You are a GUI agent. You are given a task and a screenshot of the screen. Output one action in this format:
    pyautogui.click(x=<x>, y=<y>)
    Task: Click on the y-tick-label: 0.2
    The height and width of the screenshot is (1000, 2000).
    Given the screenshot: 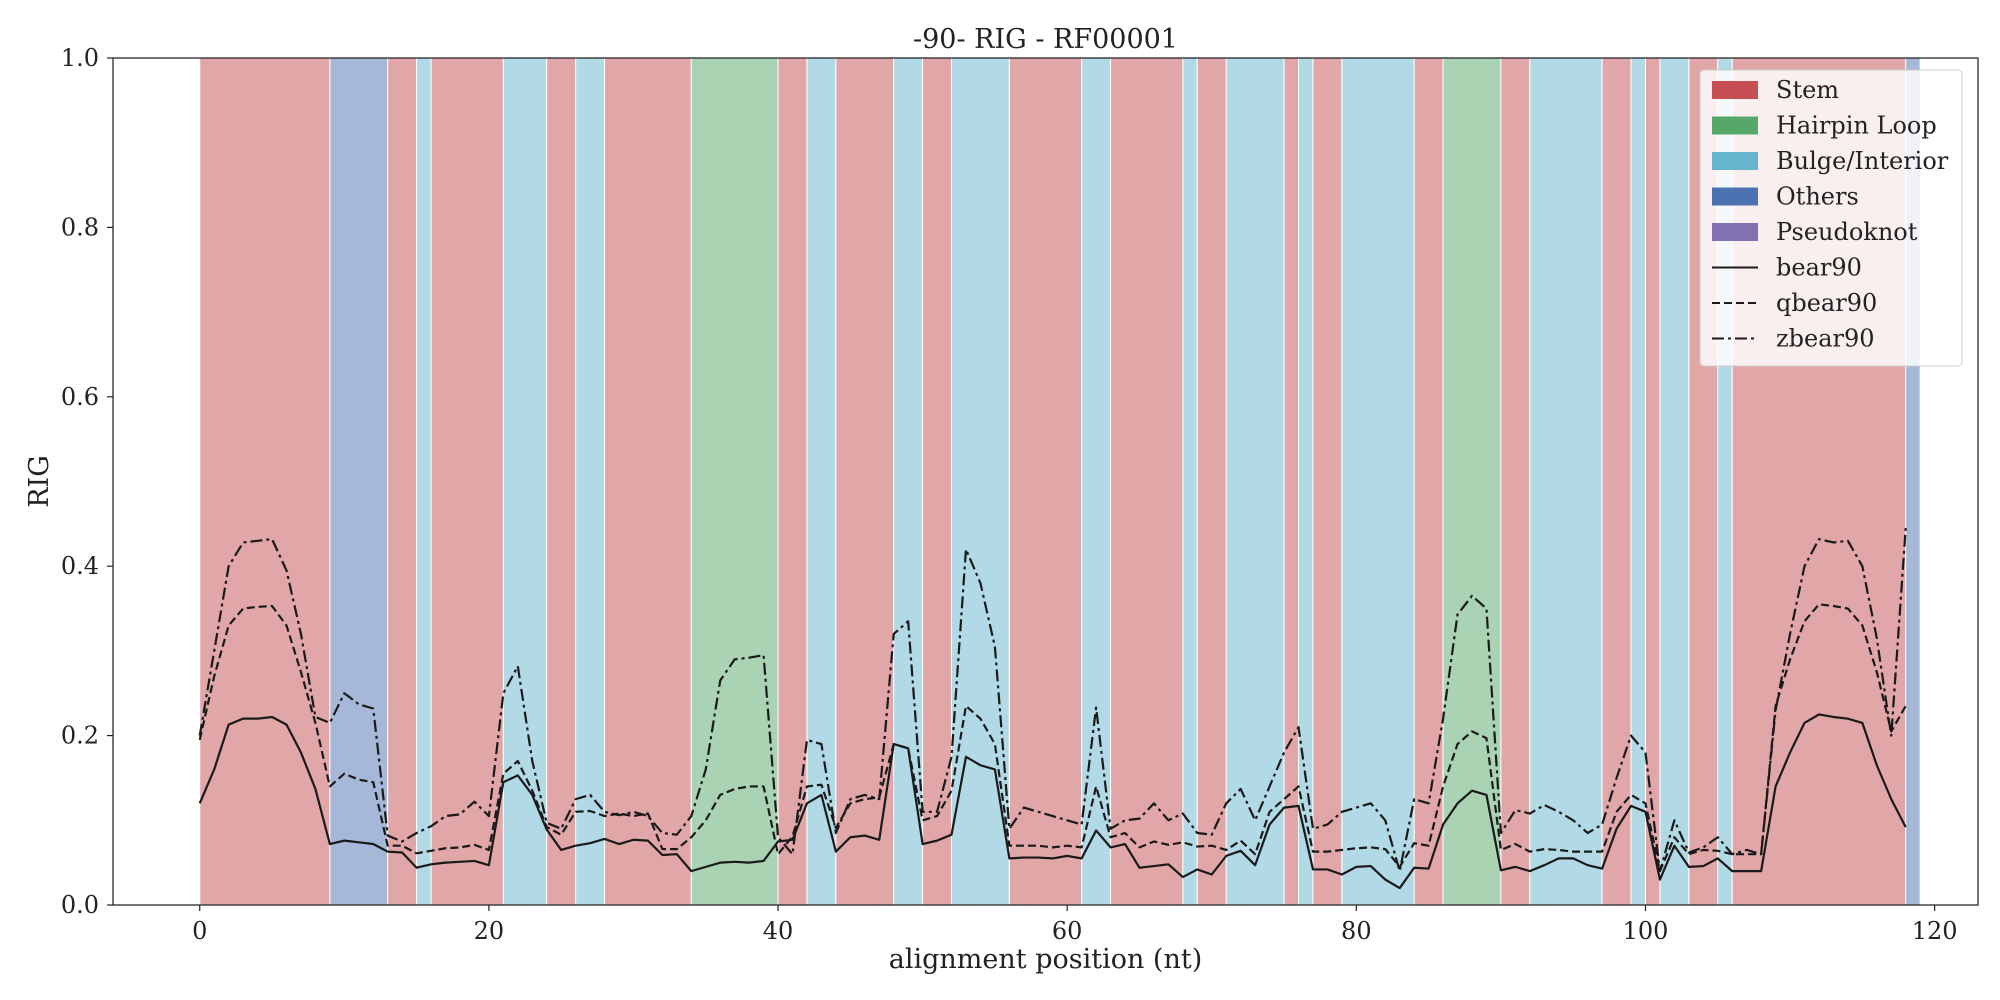 What is the action you would take?
    pyautogui.click(x=80, y=736)
    